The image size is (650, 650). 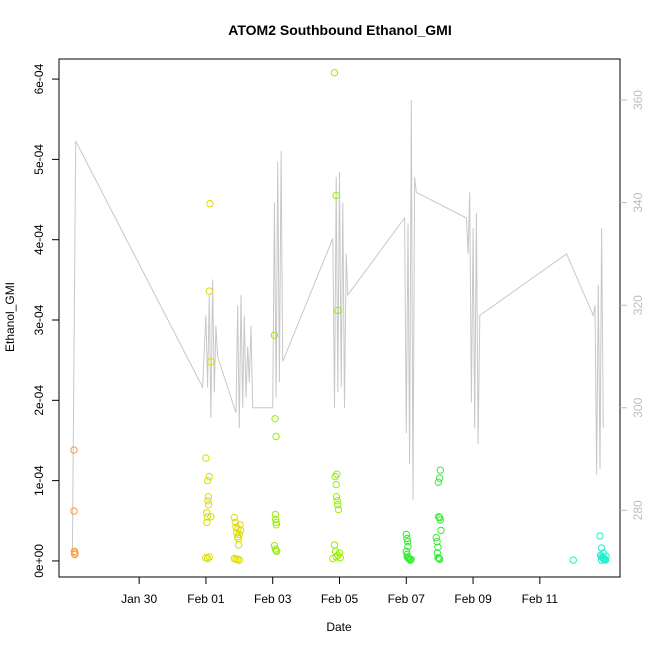 I want to click on y2-tick-label: 360, so click(x=638, y=100).